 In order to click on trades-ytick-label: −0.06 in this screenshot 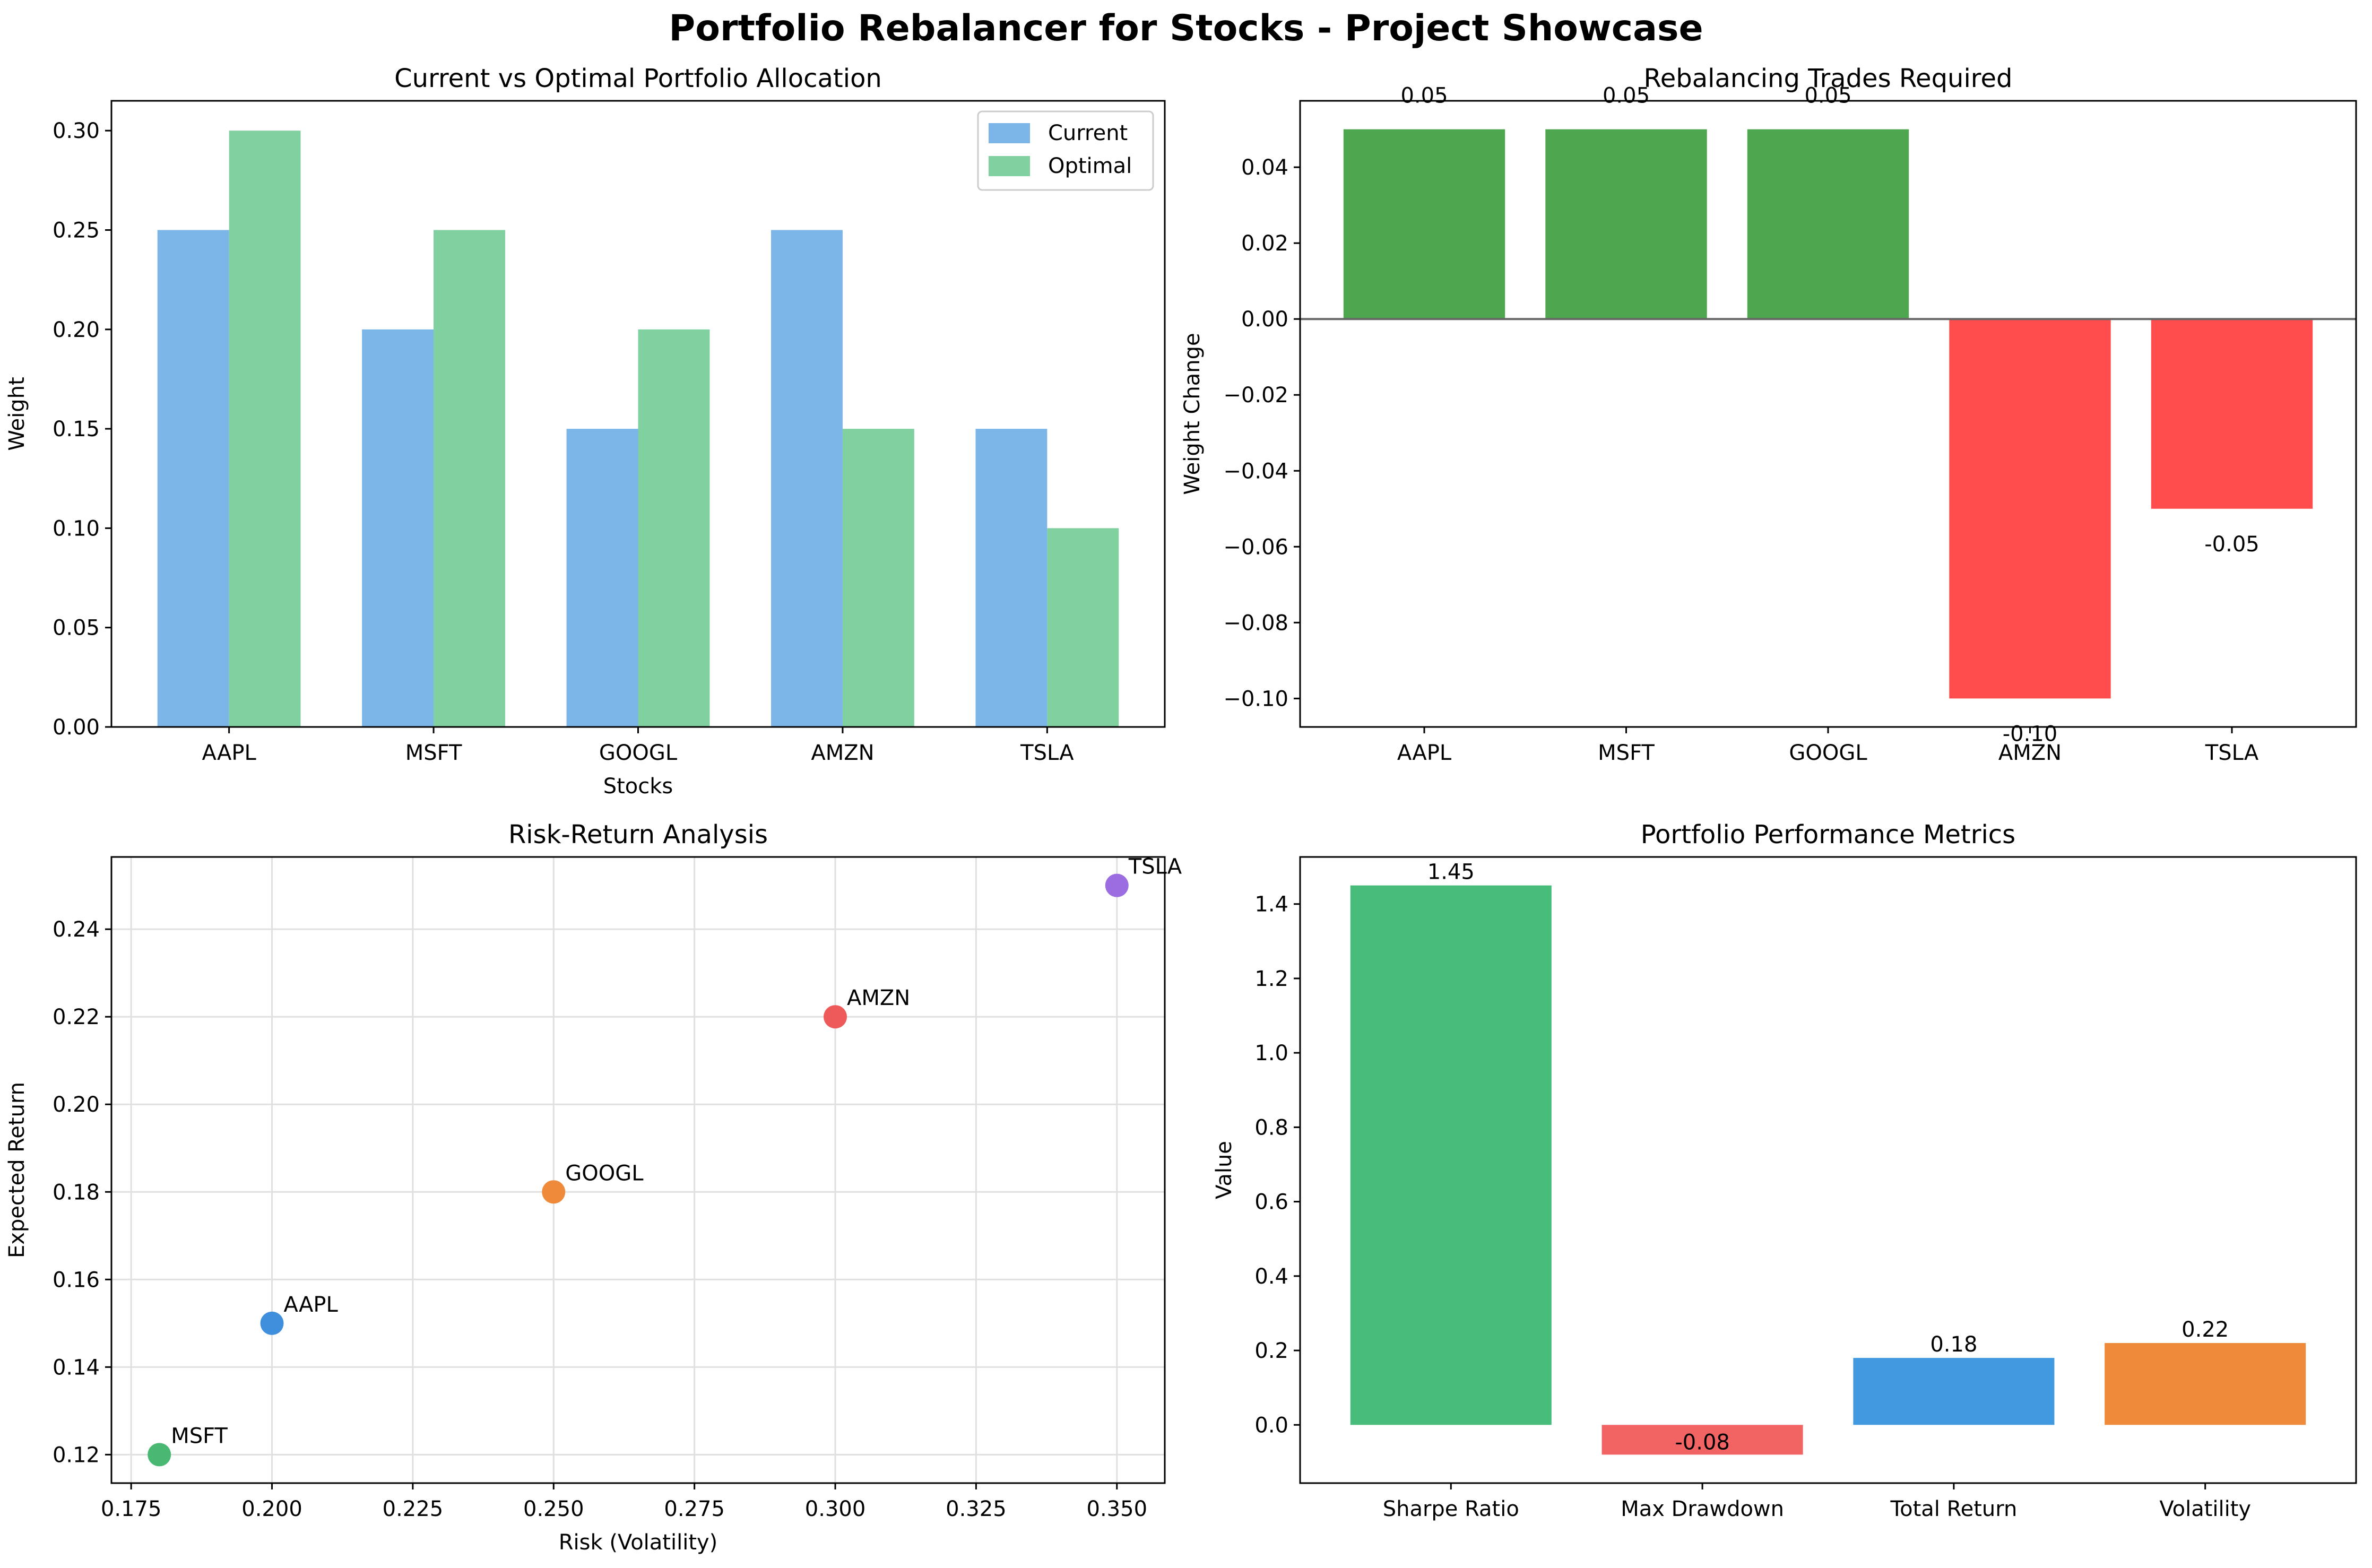, I will do `click(1256, 547)`.